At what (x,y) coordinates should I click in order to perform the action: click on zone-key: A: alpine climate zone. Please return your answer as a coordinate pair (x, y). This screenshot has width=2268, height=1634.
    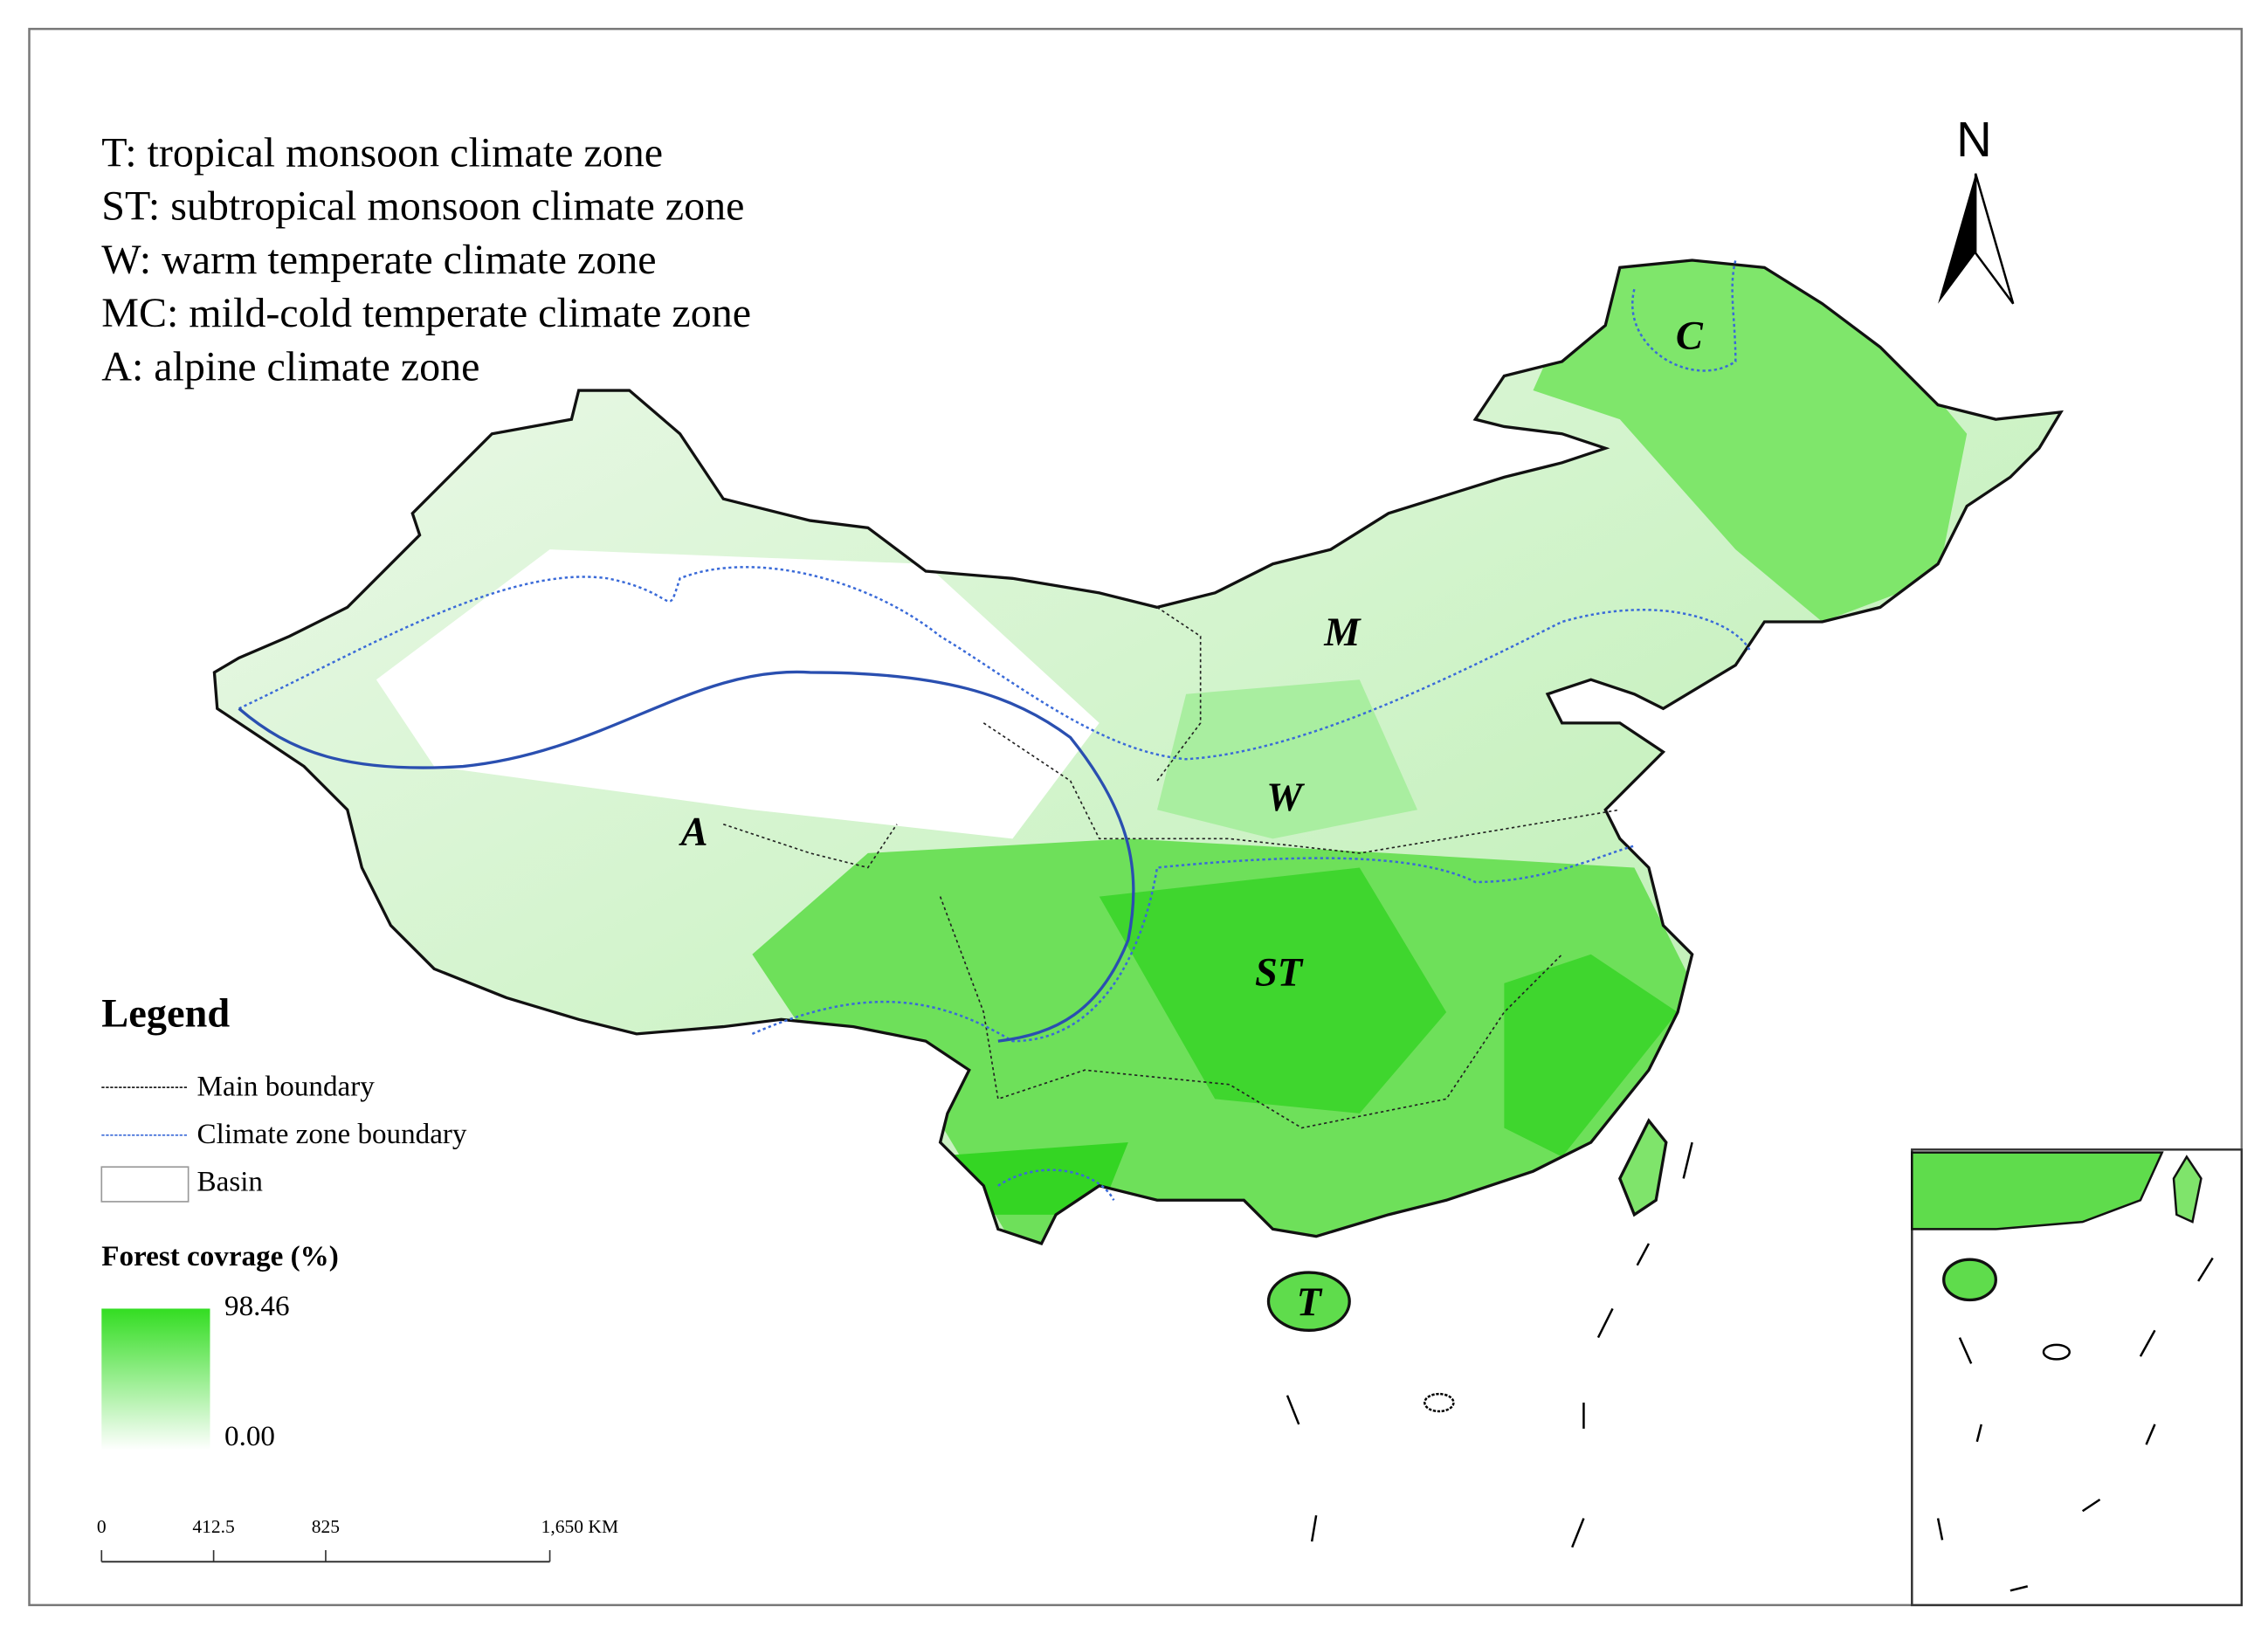
    Looking at the image, I should click on (290, 366).